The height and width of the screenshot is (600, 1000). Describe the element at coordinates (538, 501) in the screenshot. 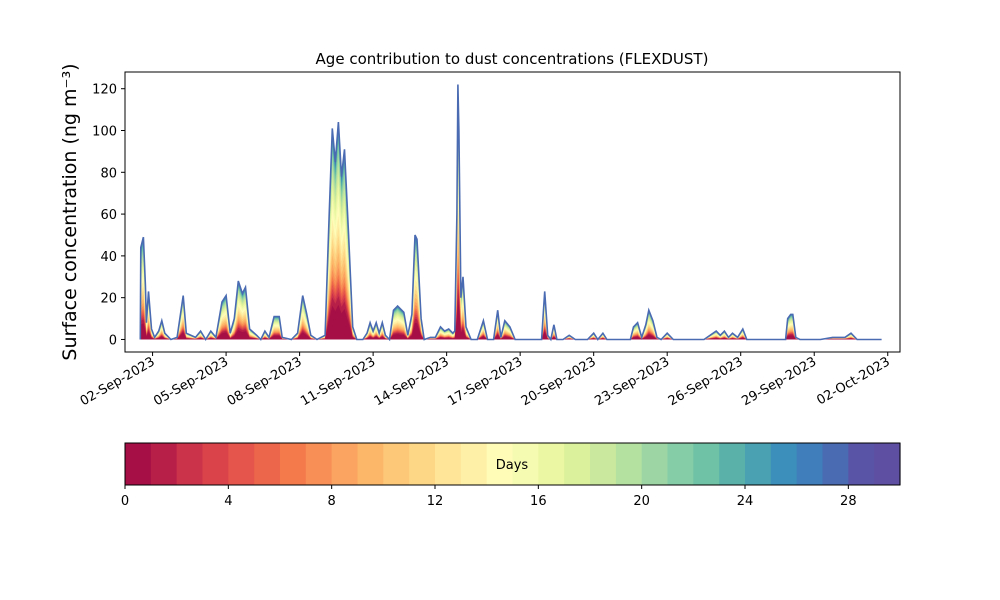

I see `colorbar-tick-label: 16` at that location.